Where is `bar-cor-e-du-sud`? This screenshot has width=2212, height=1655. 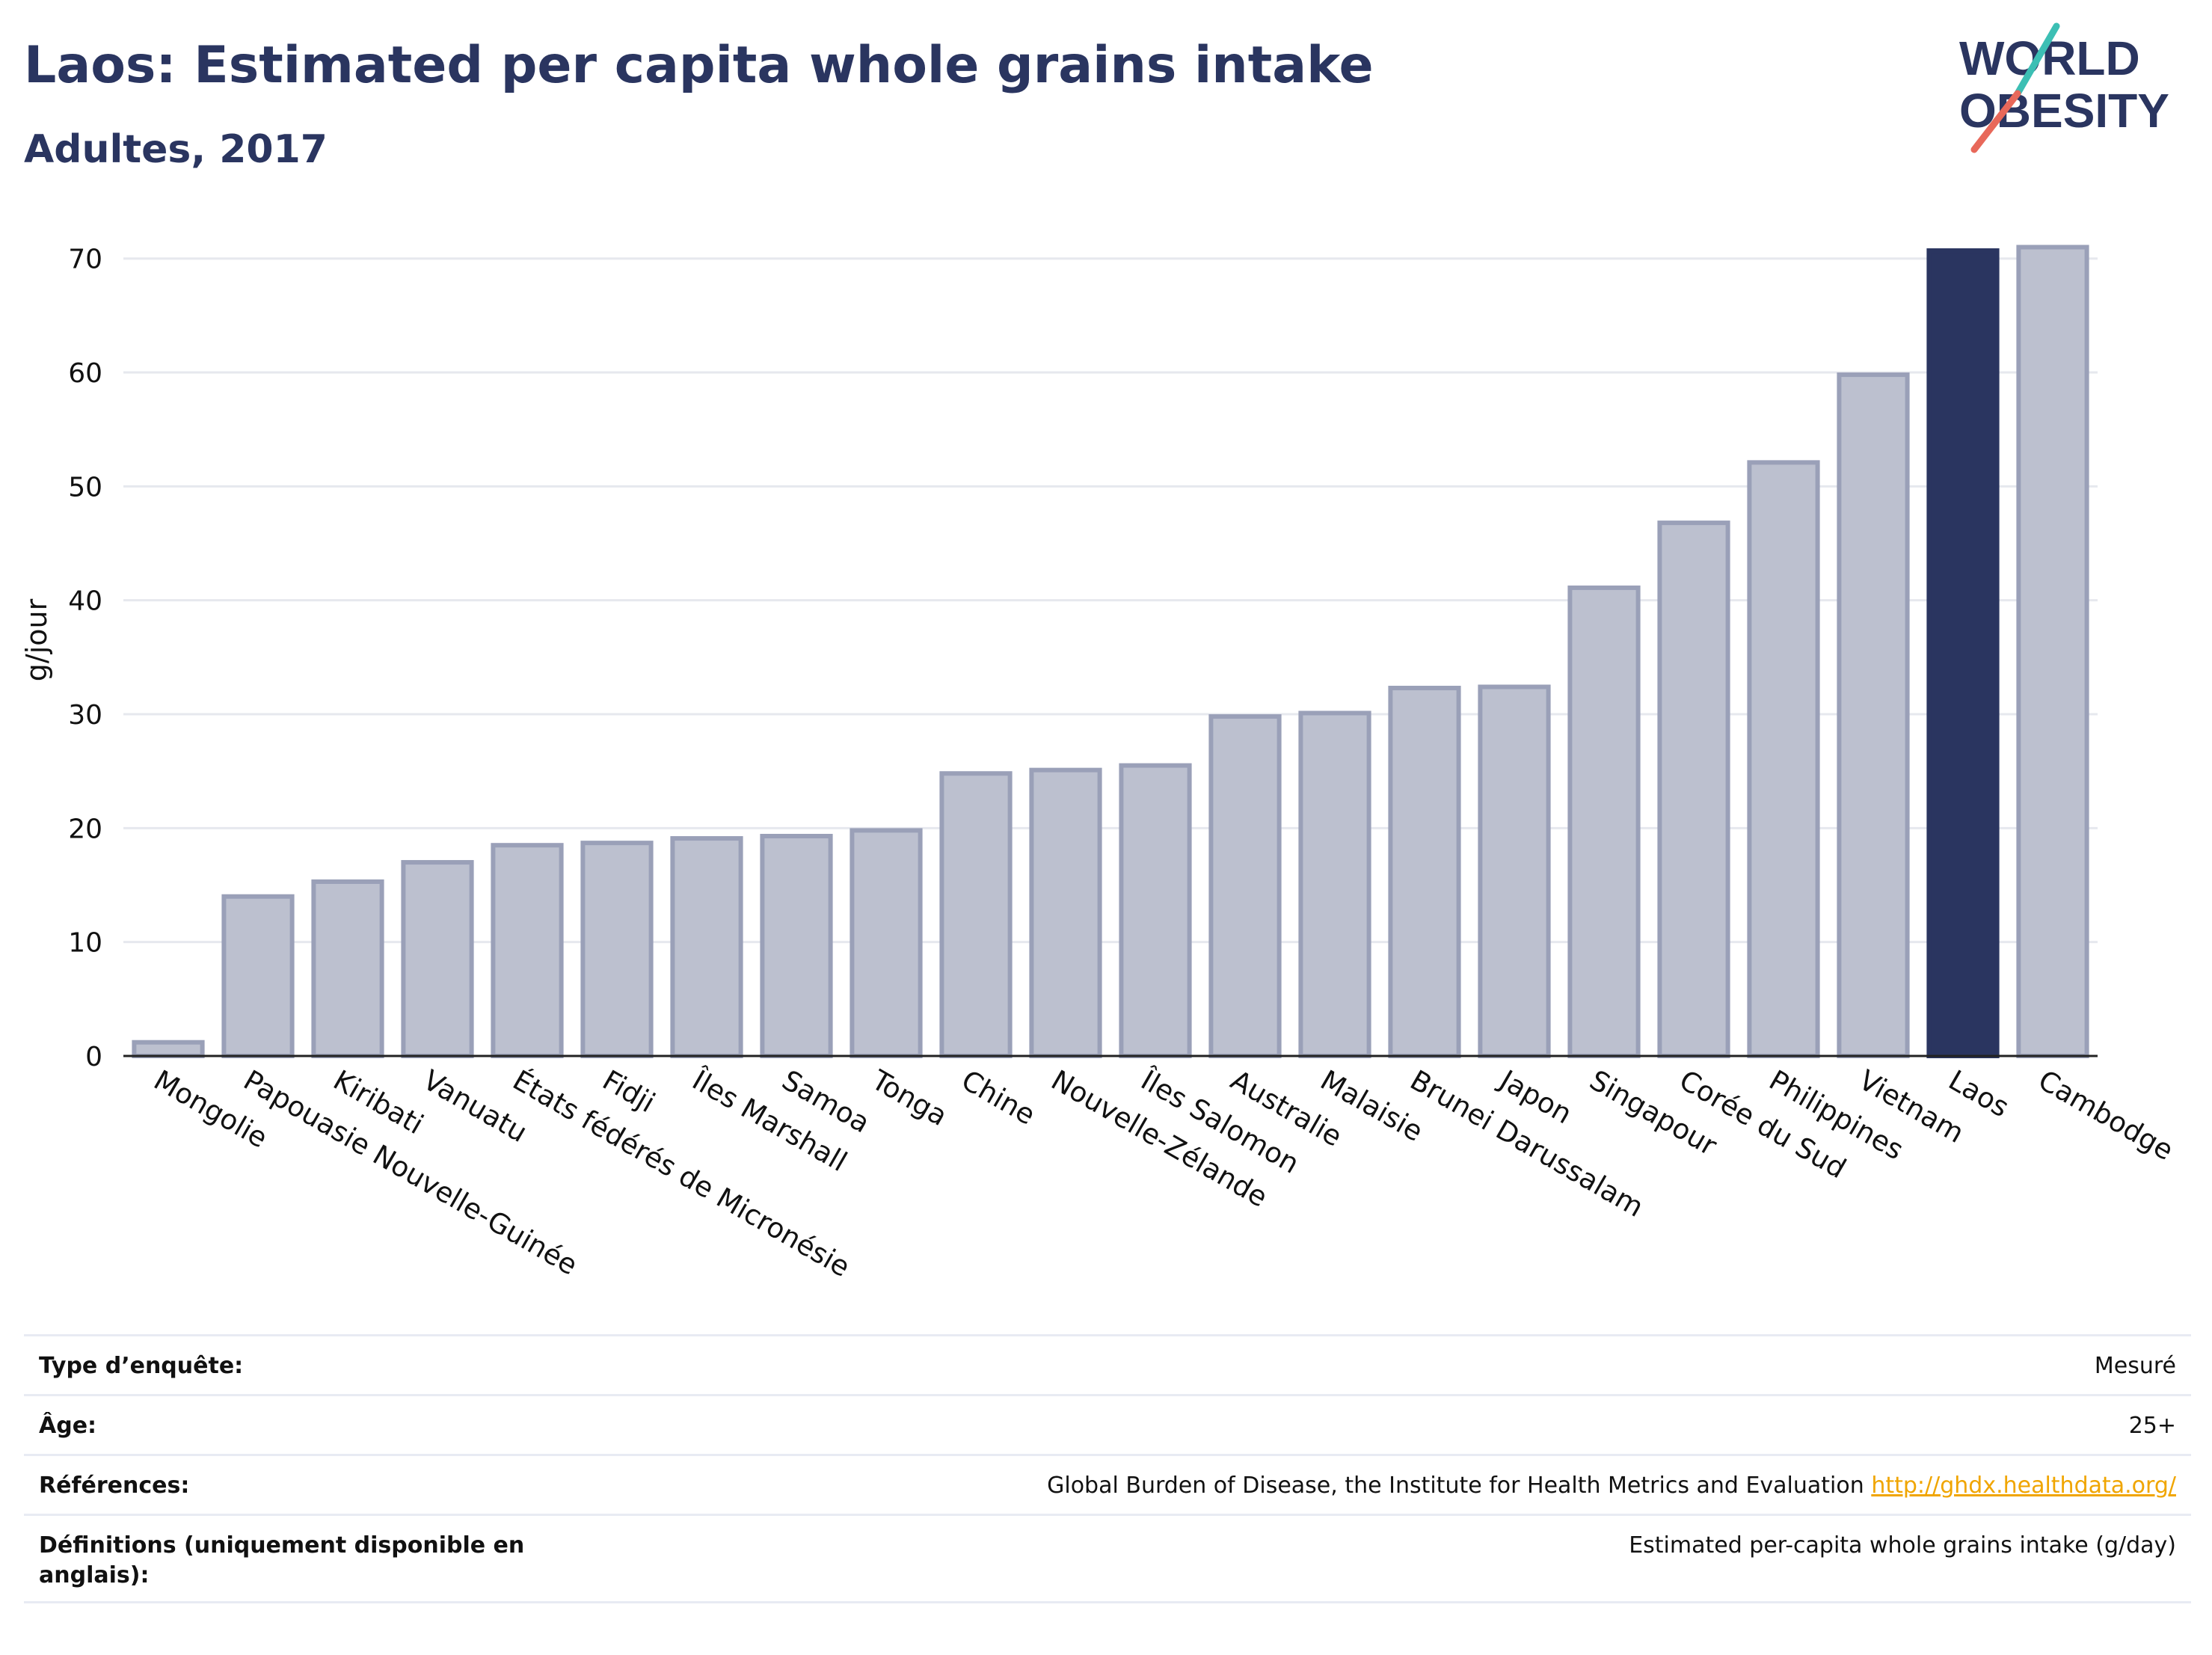
bar-cor-e-du-sud is located at coordinates (1693, 789).